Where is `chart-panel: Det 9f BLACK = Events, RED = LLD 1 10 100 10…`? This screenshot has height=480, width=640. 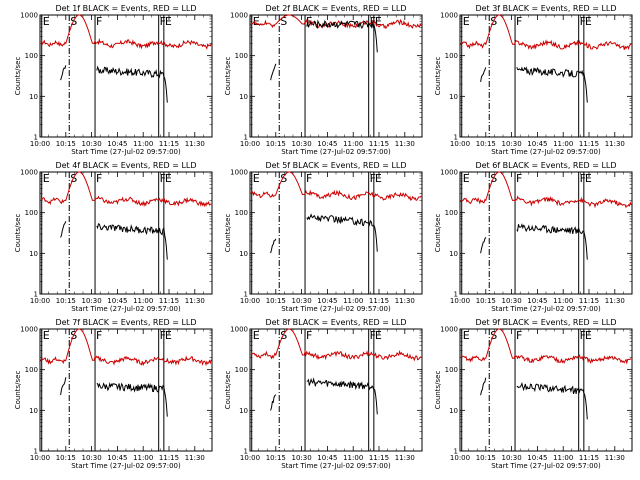
chart-panel: Det 9f BLACK = Events, RED = LLD 1 10 100 10… is located at coordinates (533, 394).